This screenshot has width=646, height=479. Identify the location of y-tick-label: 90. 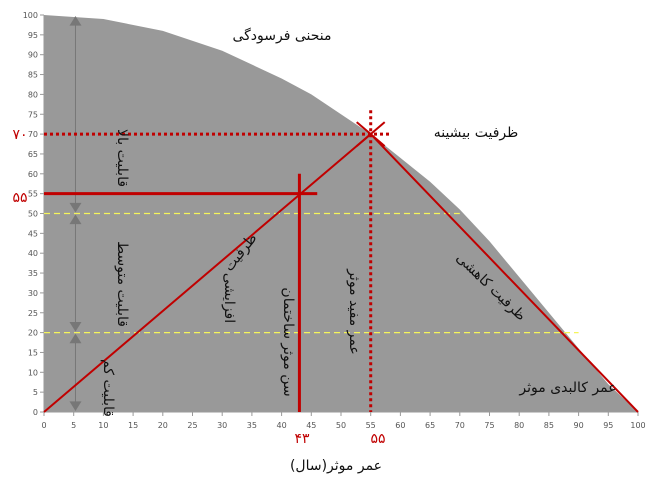
(33, 55).